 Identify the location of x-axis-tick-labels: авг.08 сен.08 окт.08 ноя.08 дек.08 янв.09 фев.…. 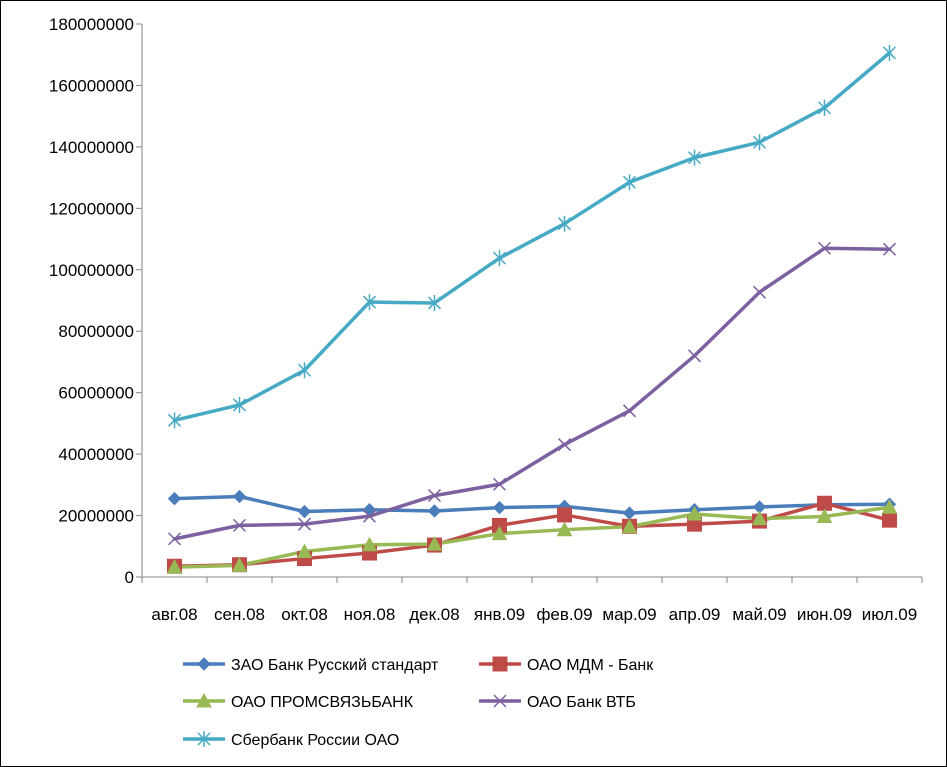
(534, 614).